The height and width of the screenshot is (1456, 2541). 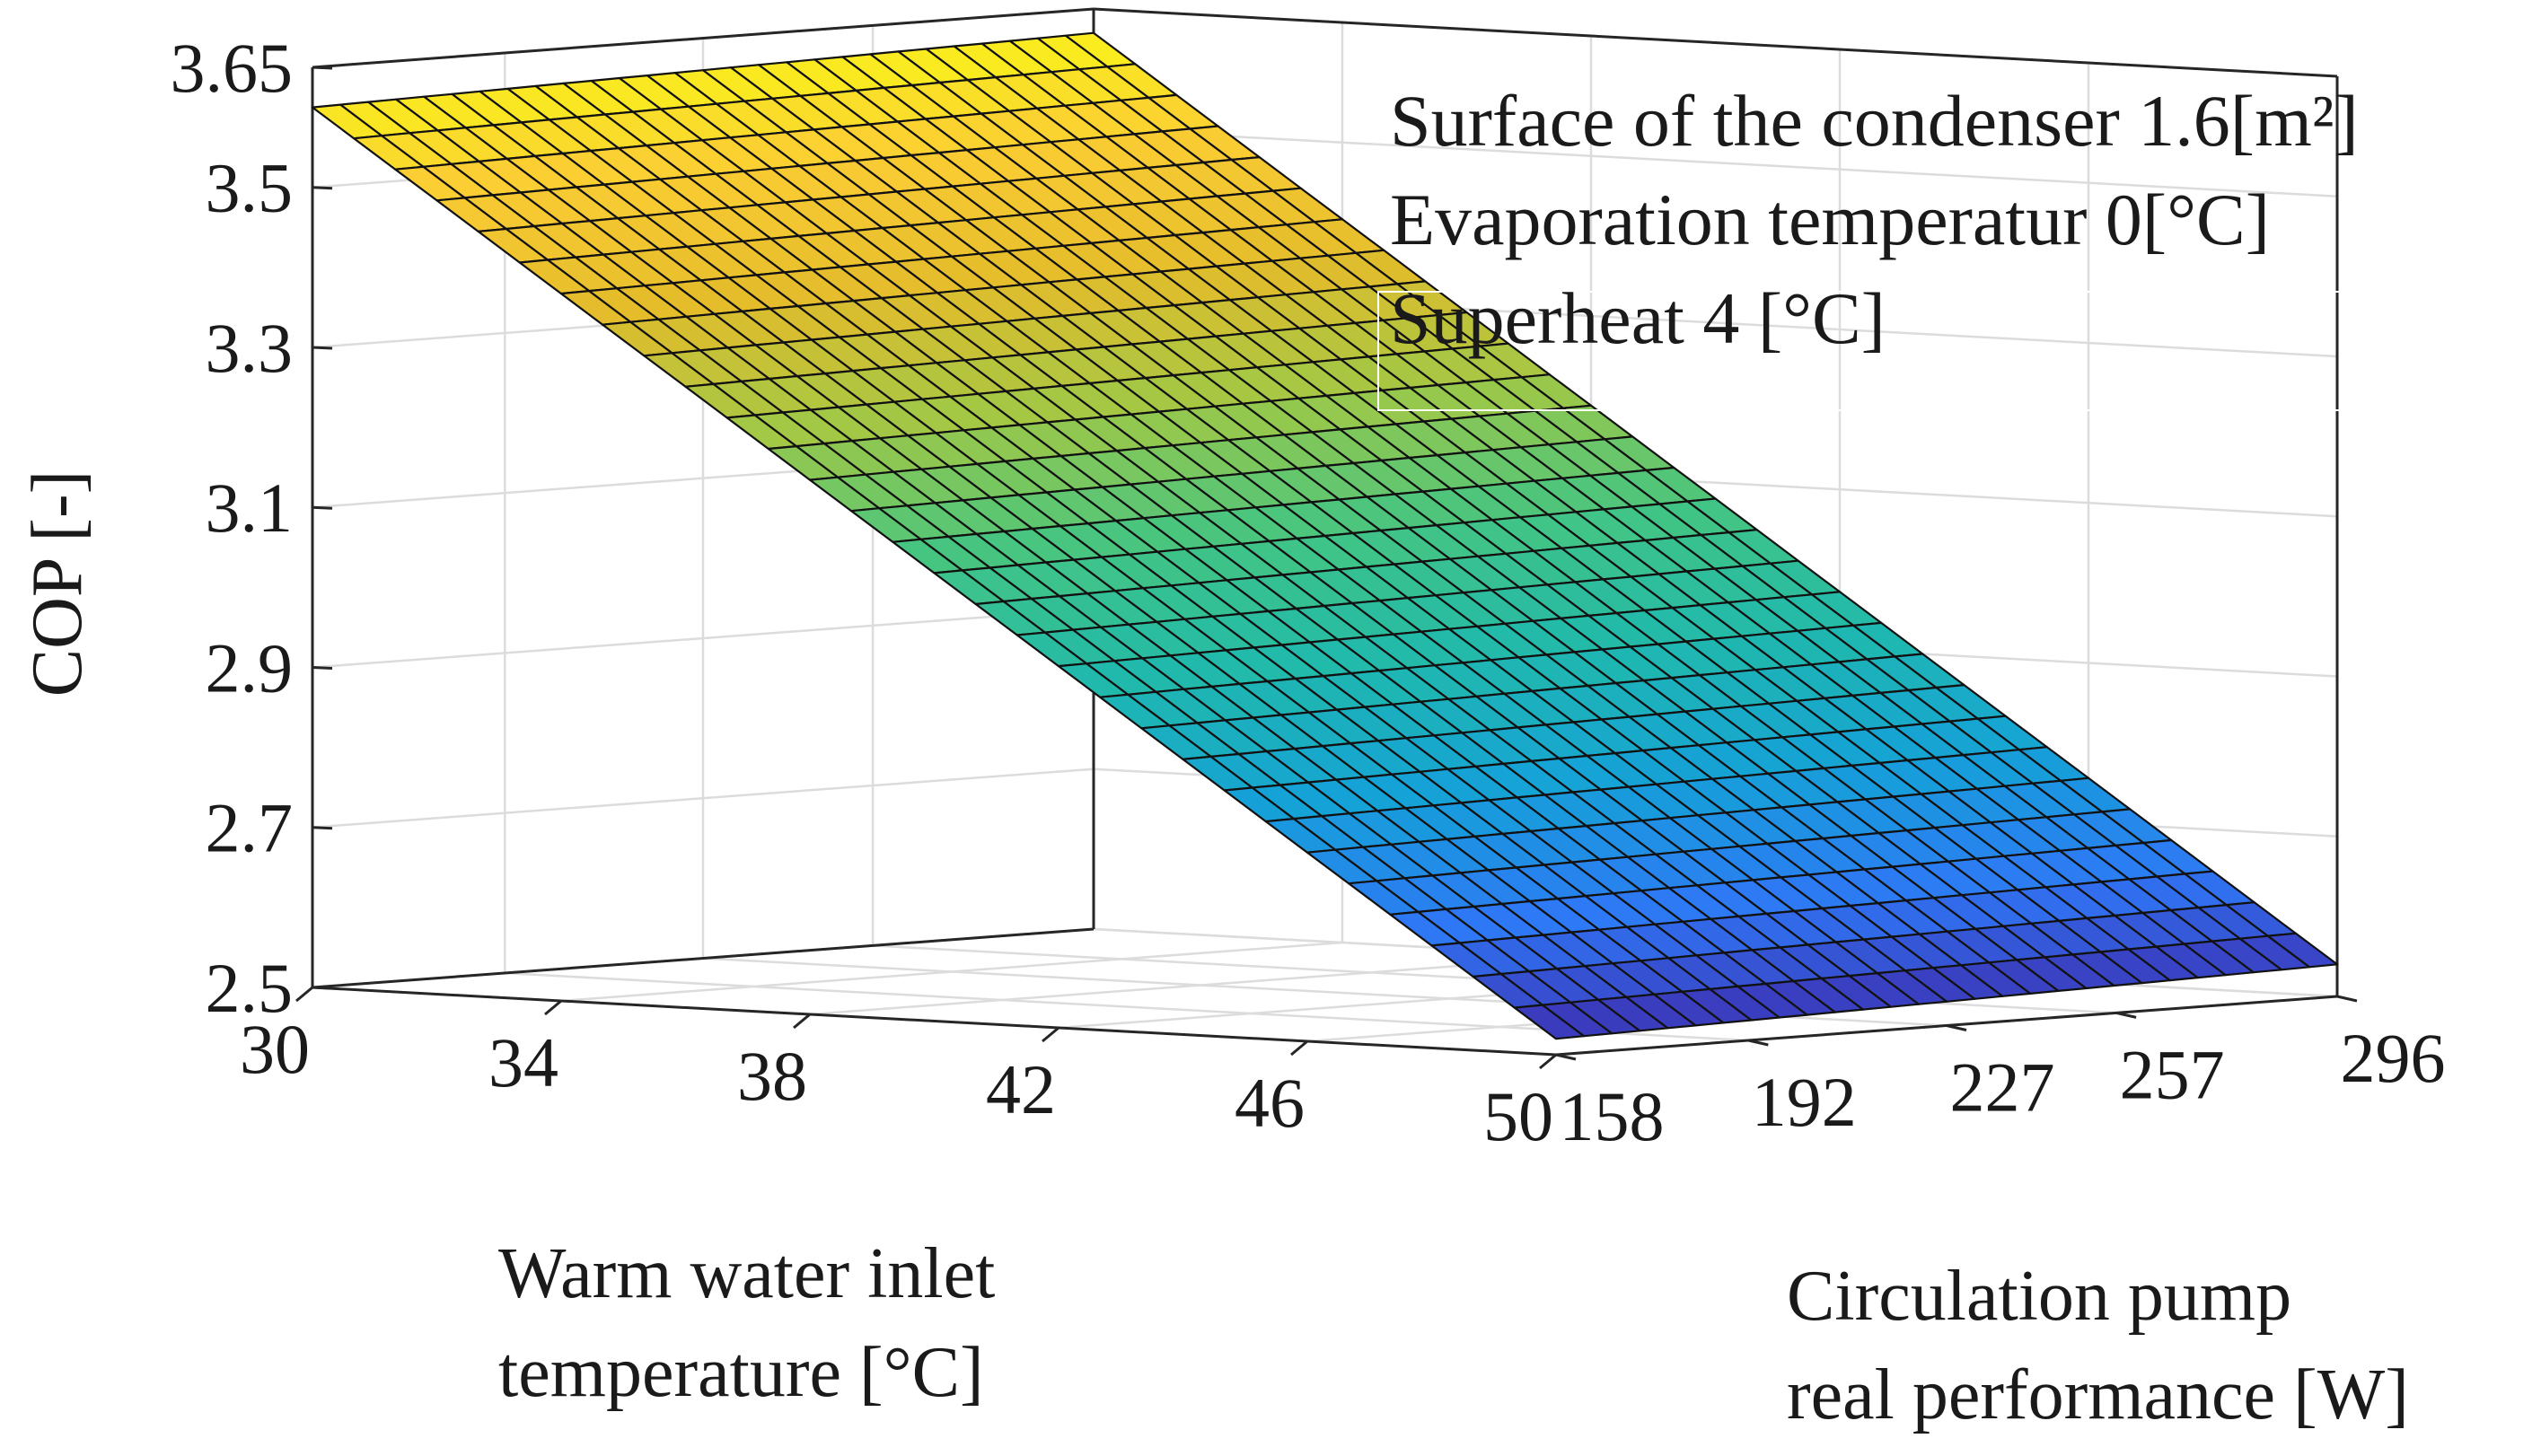 What do you see at coordinates (2039, 1296) in the screenshot?
I see `y-axis-title-line1: Circulation pump` at bounding box center [2039, 1296].